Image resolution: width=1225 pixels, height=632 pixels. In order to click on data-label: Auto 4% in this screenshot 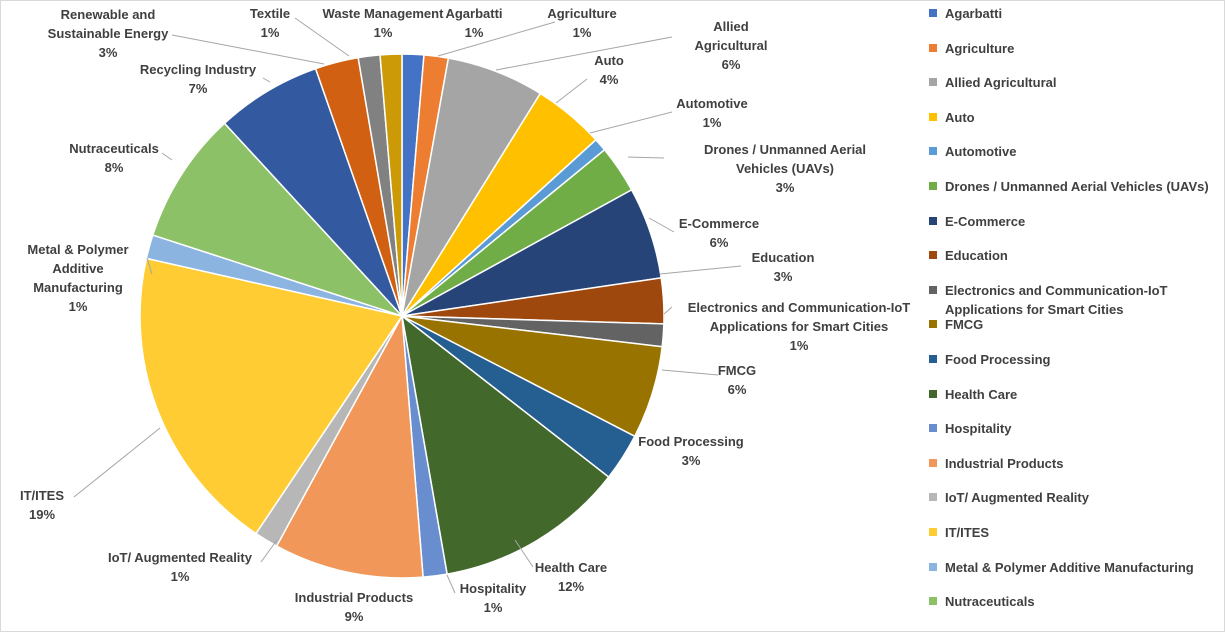, I will do `click(609, 70)`.